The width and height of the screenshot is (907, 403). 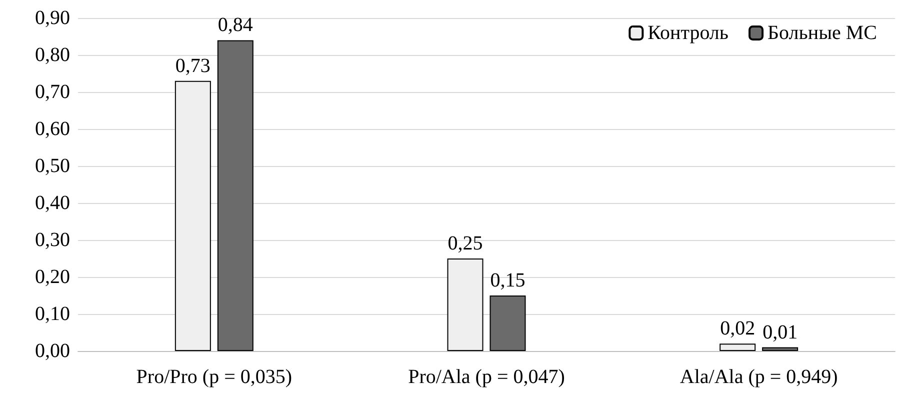 What do you see at coordinates (759, 377) in the screenshot?
I see `x-tick-label: Ala/Ala (p = 0,949)` at bounding box center [759, 377].